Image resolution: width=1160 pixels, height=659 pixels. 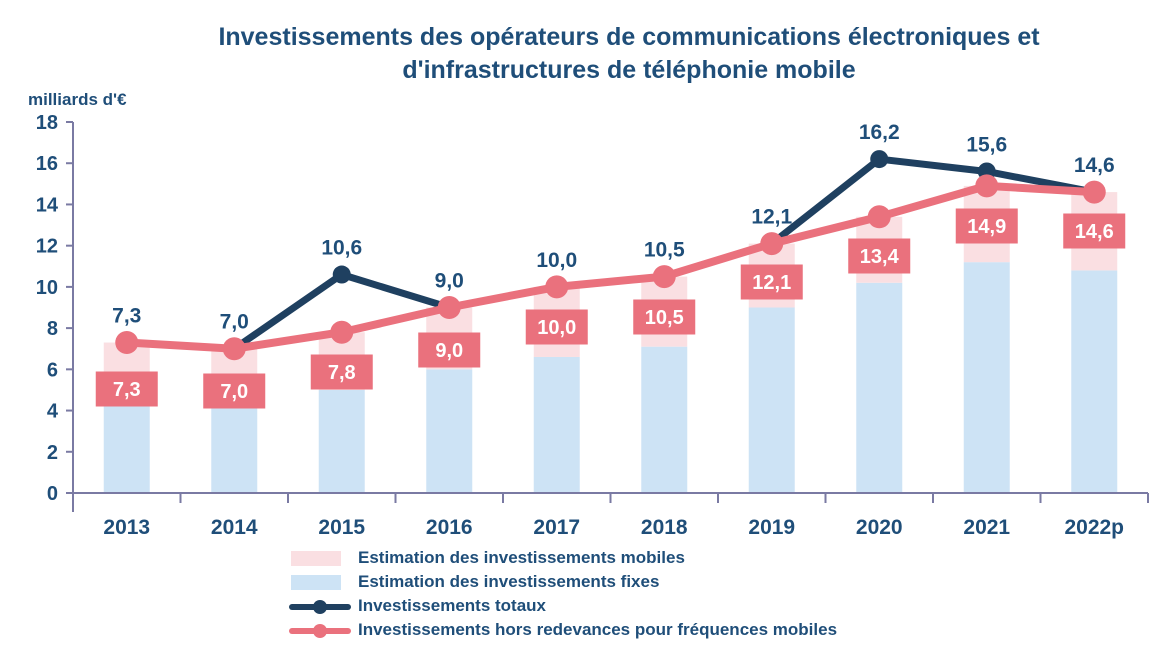 I want to click on bar-value-box-2014, so click(x=234, y=391).